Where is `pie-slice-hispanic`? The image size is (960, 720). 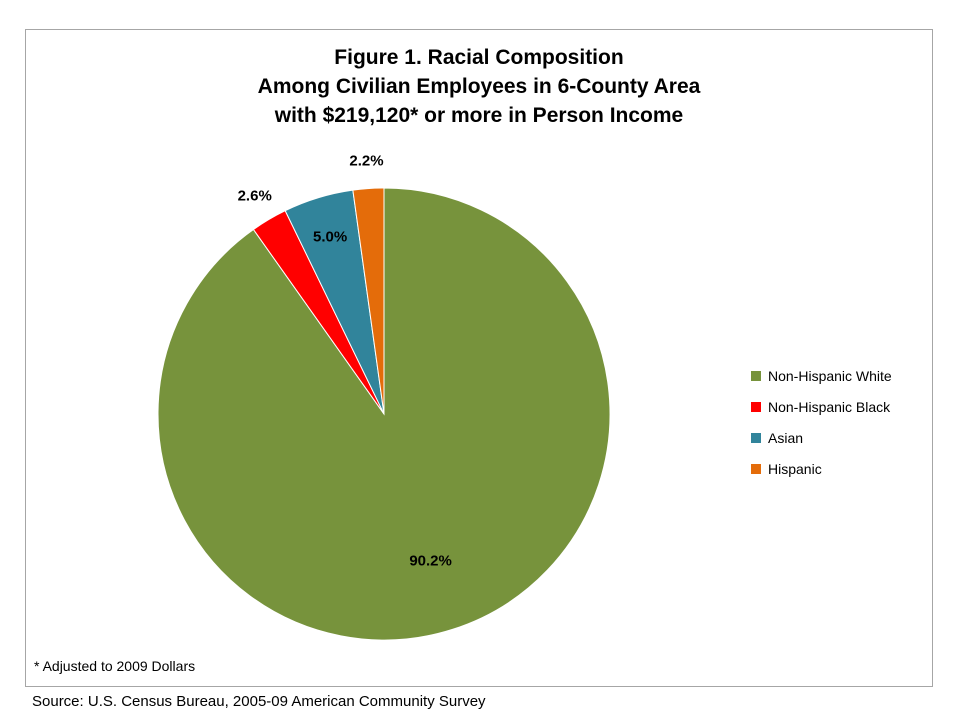
pie-slice-hispanic is located at coordinates (368, 301).